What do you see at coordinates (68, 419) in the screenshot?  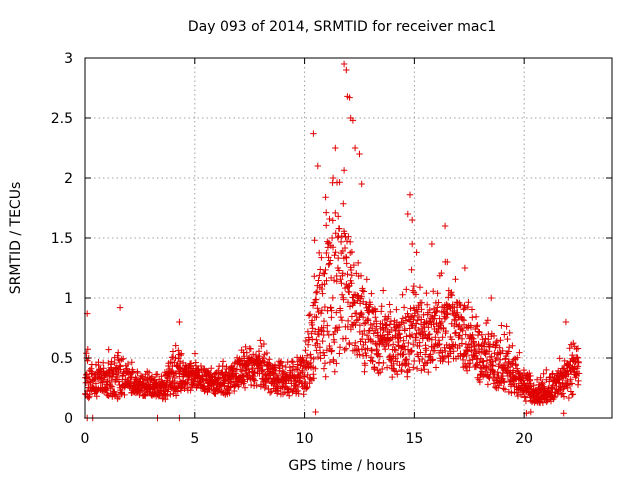 I see `y-tick-label: 0` at bounding box center [68, 419].